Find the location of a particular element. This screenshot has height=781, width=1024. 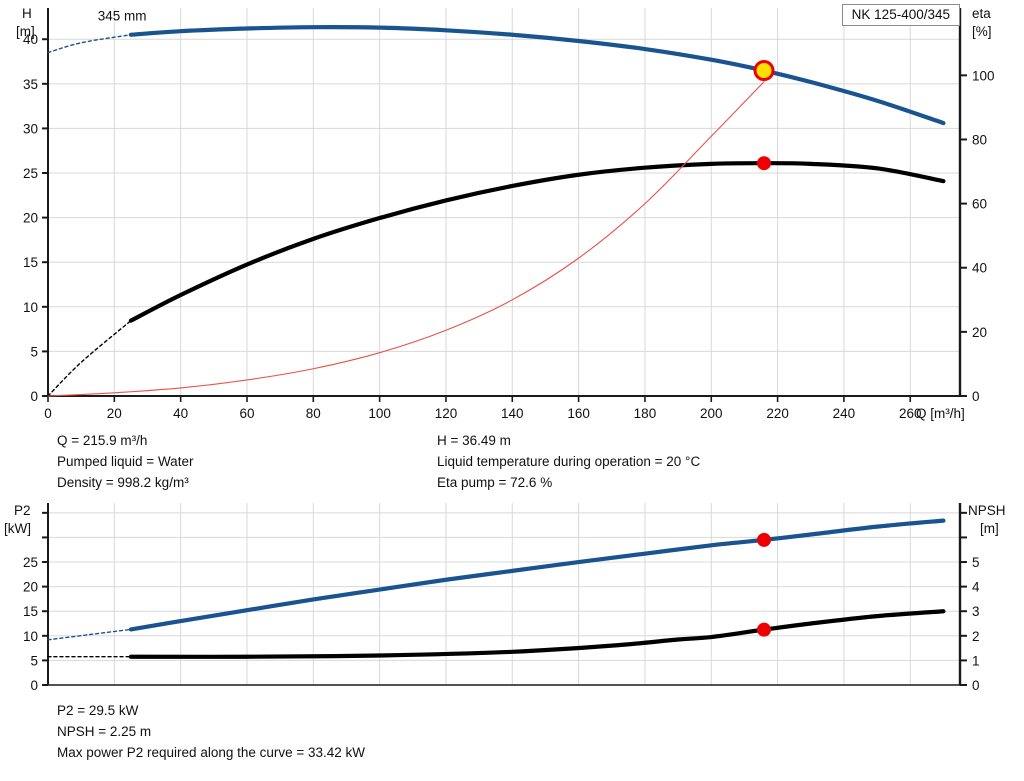

x-axis-tick-label: 40 is located at coordinates (180, 413).